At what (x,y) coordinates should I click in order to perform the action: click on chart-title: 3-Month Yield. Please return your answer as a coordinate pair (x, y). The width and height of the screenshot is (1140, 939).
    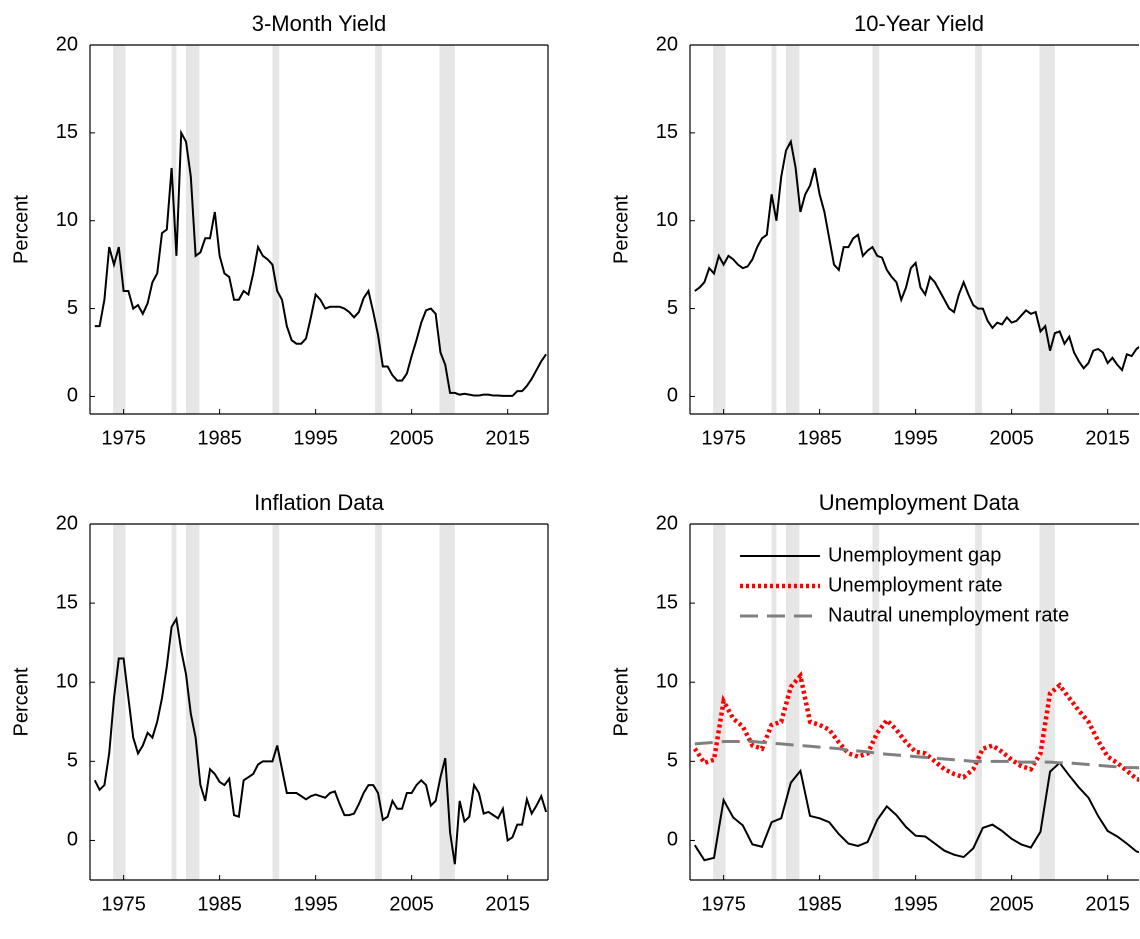
    Looking at the image, I should click on (319, 23).